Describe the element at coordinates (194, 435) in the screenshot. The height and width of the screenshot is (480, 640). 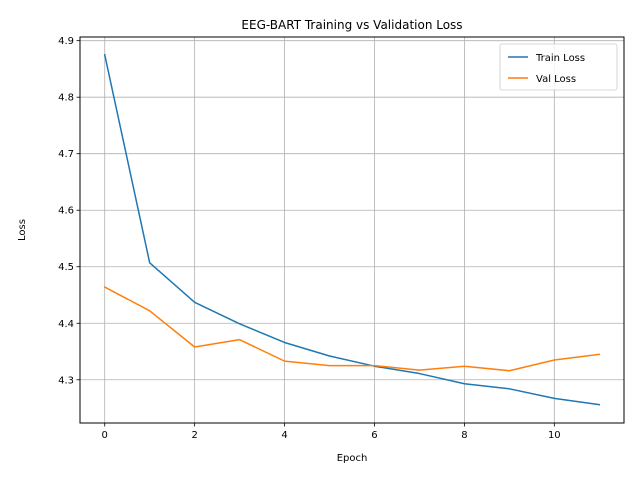
I see `x-tick-label: 2` at that location.